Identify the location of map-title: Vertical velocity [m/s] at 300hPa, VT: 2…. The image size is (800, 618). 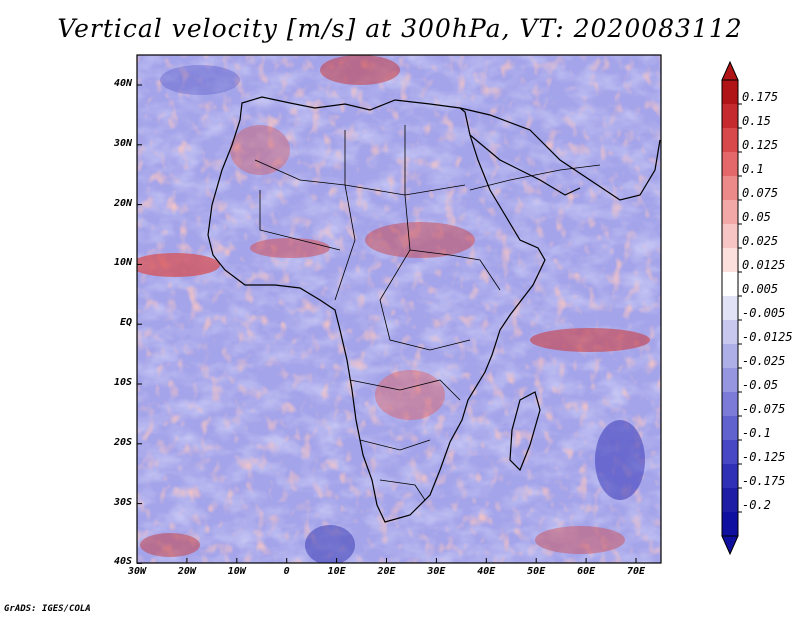
(400, 28).